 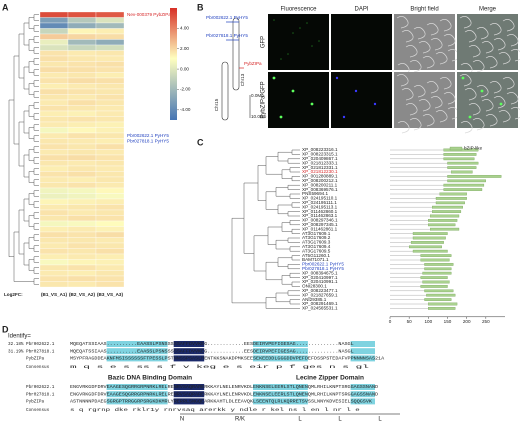 I want to click on scale-label: 10.0Mb, so click(x=259, y=116).